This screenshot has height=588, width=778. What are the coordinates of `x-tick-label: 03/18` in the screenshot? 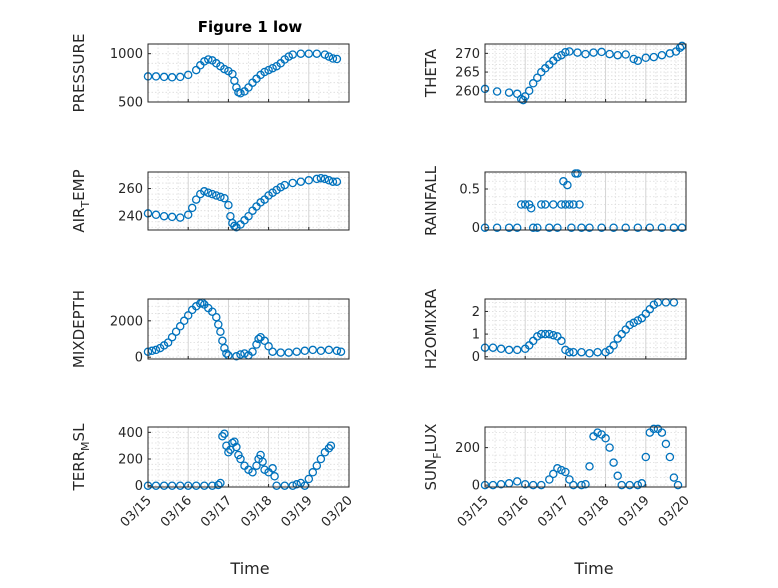 It's located at (256, 511).